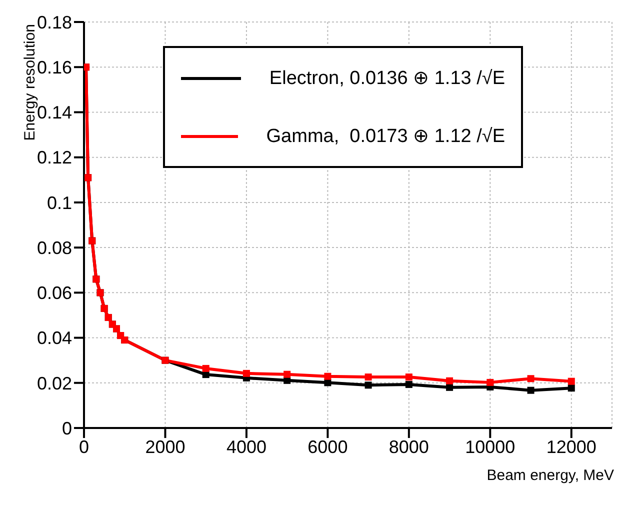 This screenshot has width=630, height=518. Describe the element at coordinates (571, 446) in the screenshot. I see `x-tick-label: 12000` at that location.